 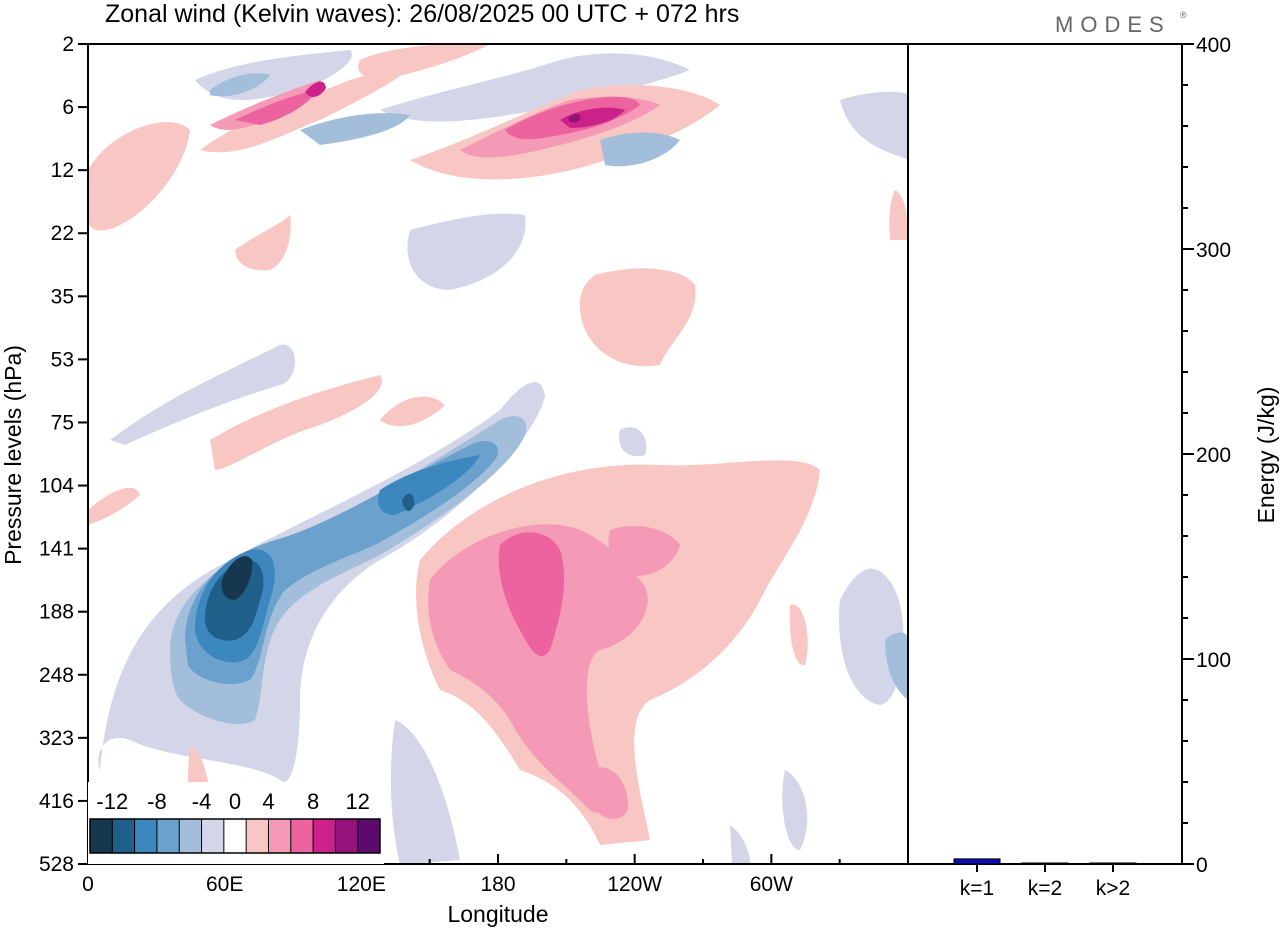 What do you see at coordinates (157, 801) in the screenshot?
I see `colorbar-tick-label: -8` at bounding box center [157, 801].